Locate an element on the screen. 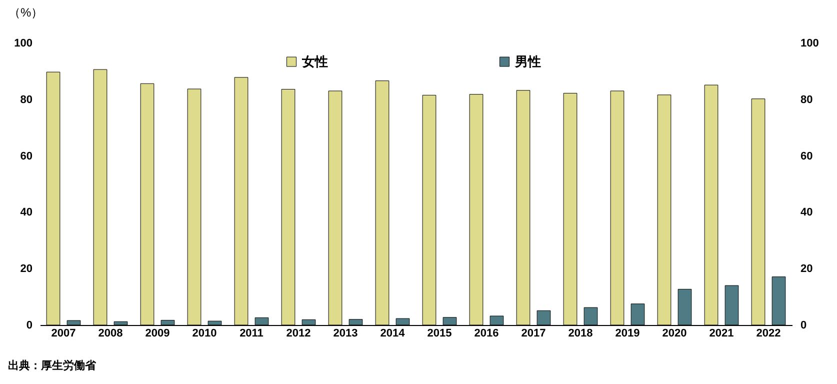 This screenshot has width=837, height=384. x-tick-label: 2019 is located at coordinates (627, 334).